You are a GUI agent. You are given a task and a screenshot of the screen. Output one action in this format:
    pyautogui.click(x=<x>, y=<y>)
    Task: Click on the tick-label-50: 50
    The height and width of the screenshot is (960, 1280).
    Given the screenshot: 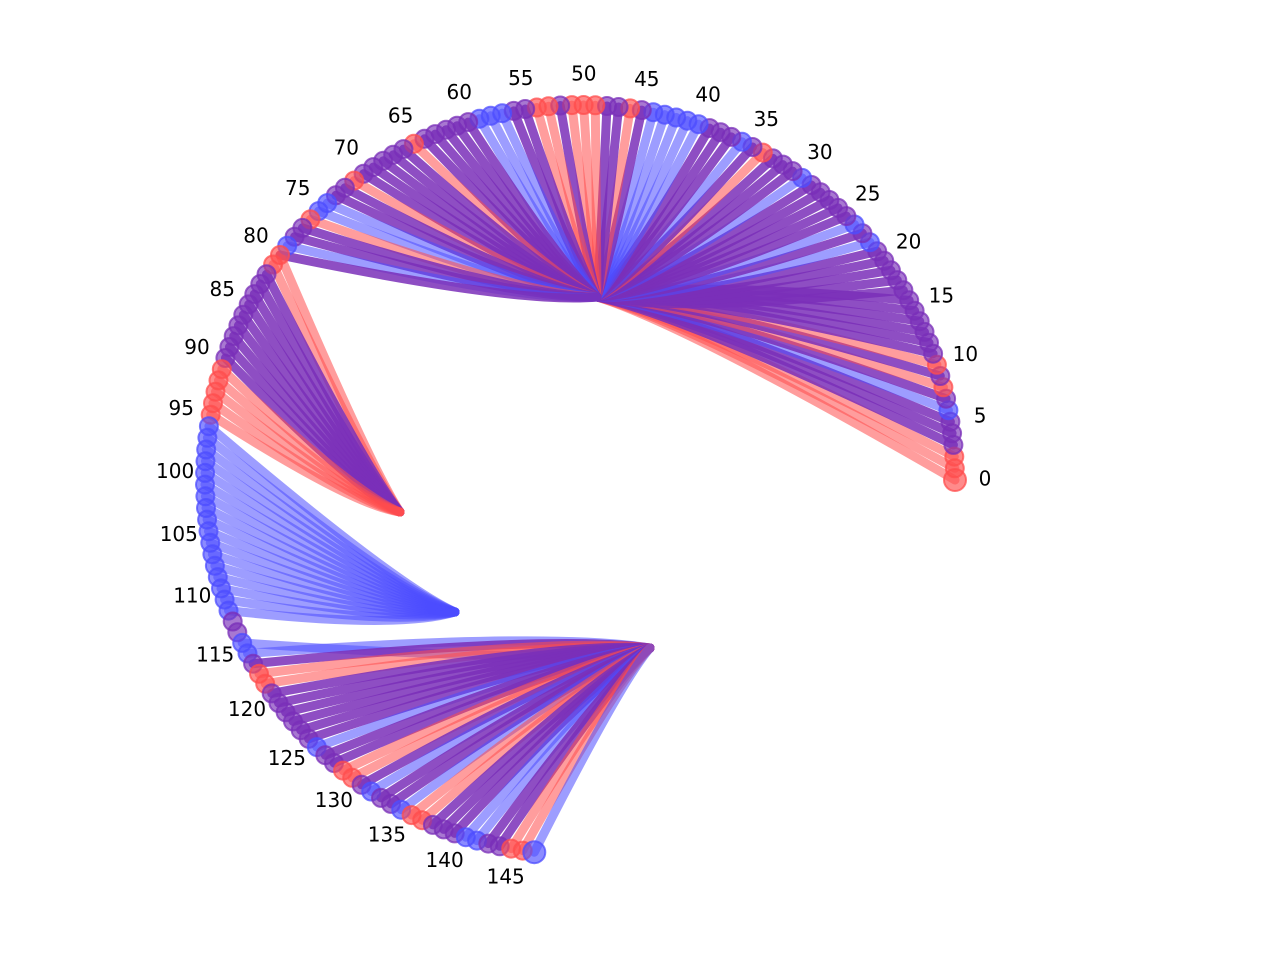 What is the action you would take?
    pyautogui.click(x=583, y=74)
    